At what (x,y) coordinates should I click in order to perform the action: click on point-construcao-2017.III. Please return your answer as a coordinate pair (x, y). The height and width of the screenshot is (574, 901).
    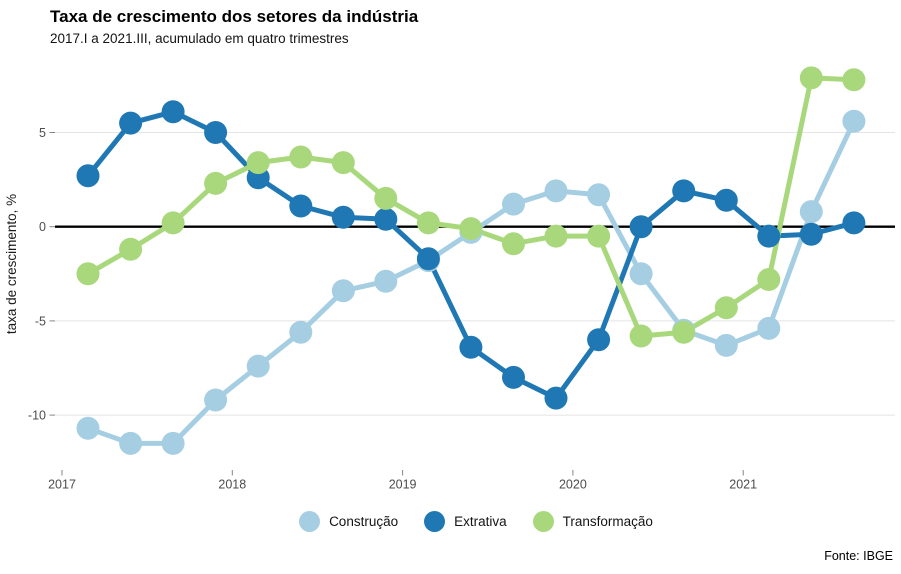
    Looking at the image, I should click on (173, 443).